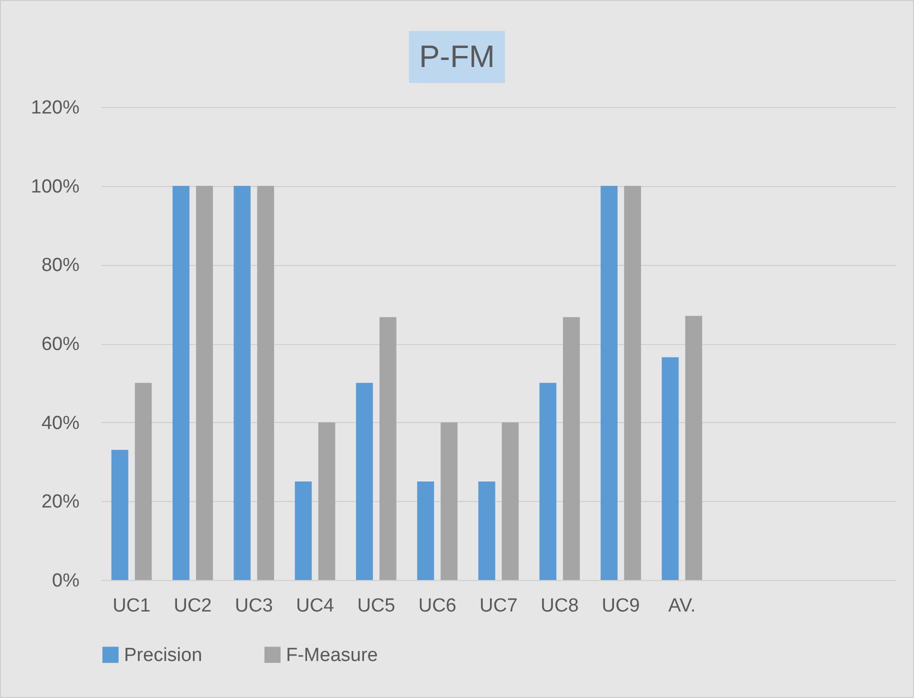 The height and width of the screenshot is (698, 914). What do you see at coordinates (163, 655) in the screenshot?
I see `legend-label: Precision` at bounding box center [163, 655].